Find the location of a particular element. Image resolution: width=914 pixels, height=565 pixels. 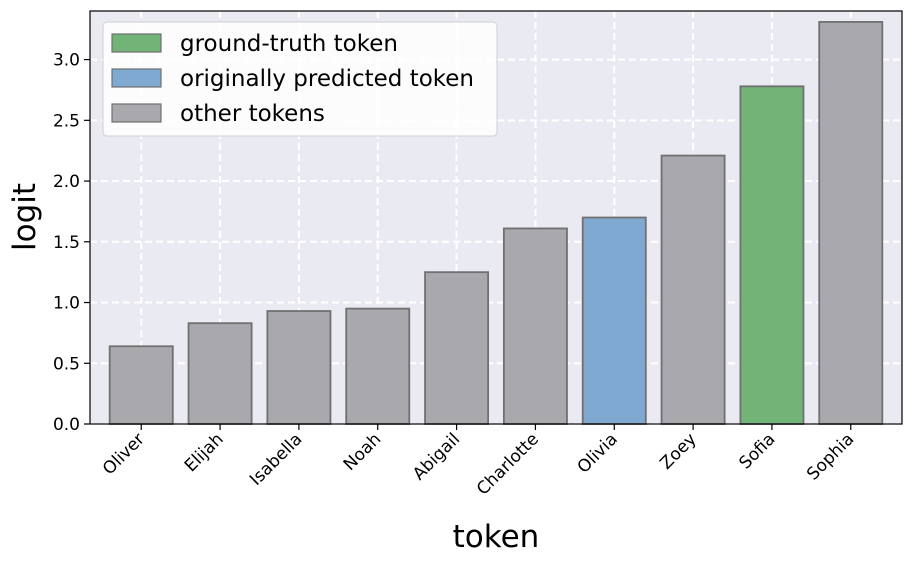

bar-elijah is located at coordinates (220, 373).